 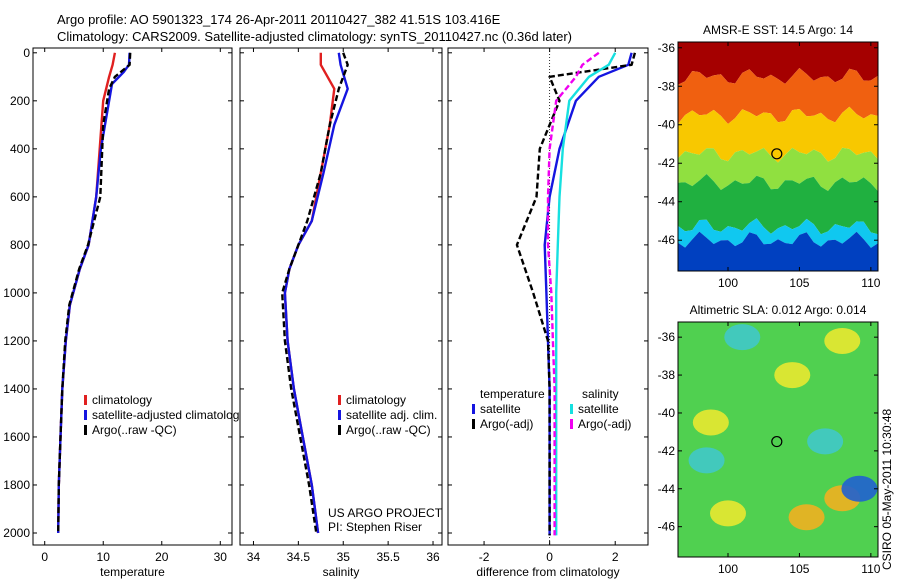 What do you see at coordinates (391, 415) in the screenshot?
I see `legend-label: satellite adj. clim.` at bounding box center [391, 415].